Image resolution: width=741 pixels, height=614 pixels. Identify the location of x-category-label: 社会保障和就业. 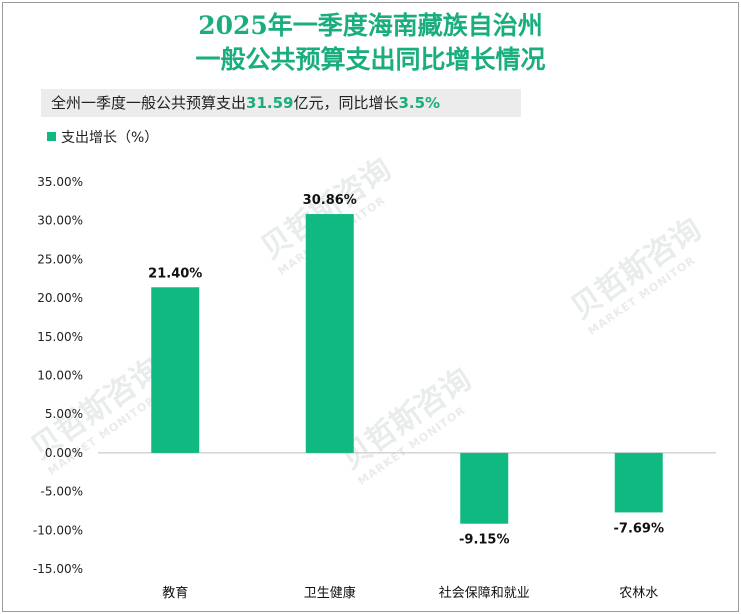
(484, 593).